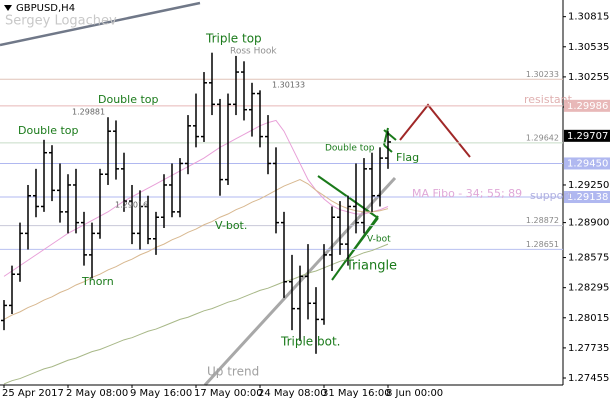 The image size is (610, 404). I want to click on level-label: 1.28651, so click(542, 244).